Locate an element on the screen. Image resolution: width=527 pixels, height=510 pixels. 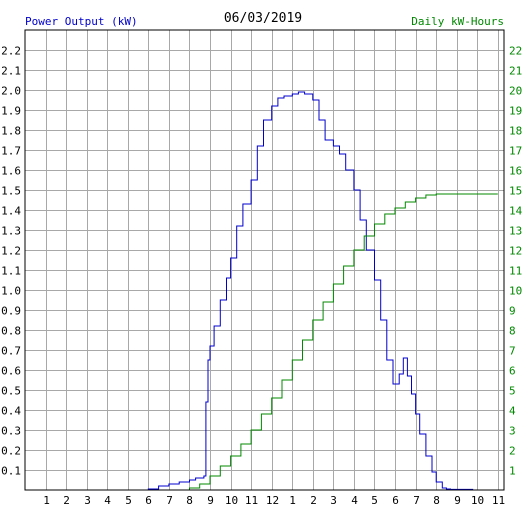
right-tick-label: 7 is located at coordinates (512, 351).